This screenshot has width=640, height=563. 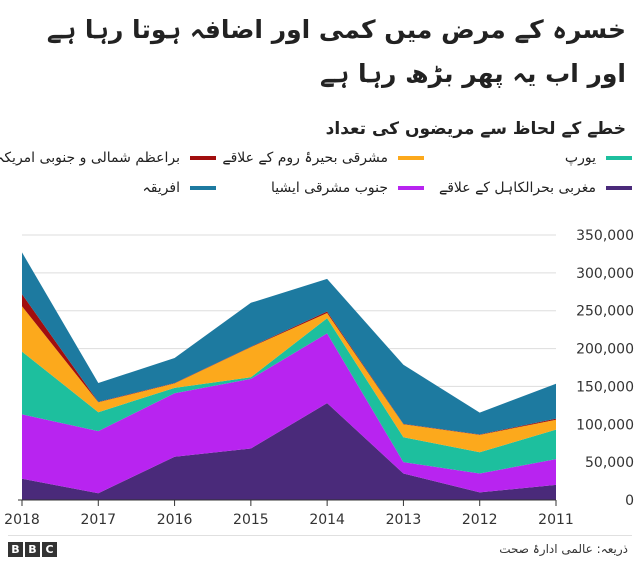 What do you see at coordinates (305, 158) in the screenshot?
I see `legend-label: مشرقی بحیرۂ روم کے علاقے` at bounding box center [305, 158].